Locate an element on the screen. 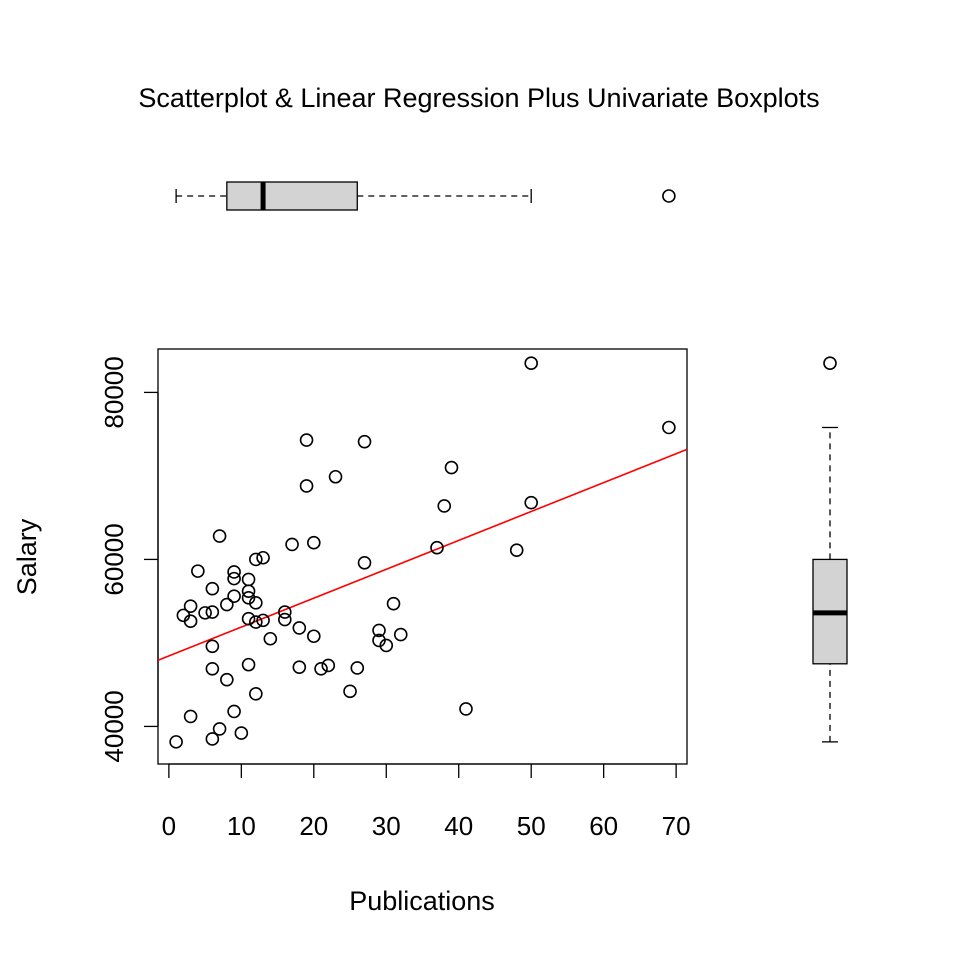 This screenshot has width=960, height=960. x-tick-label: 50 is located at coordinates (531, 826).